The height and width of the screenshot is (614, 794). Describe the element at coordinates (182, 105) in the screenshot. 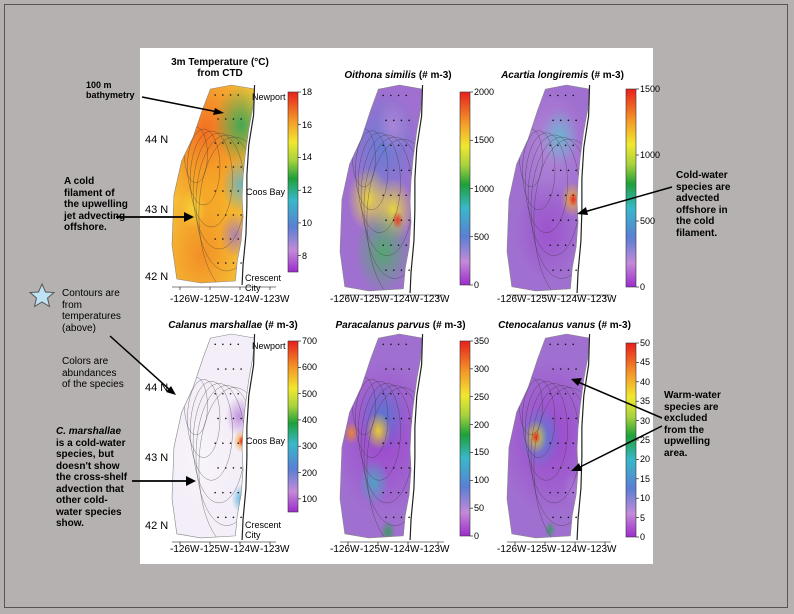

I see `bathymetry-arrow` at that location.